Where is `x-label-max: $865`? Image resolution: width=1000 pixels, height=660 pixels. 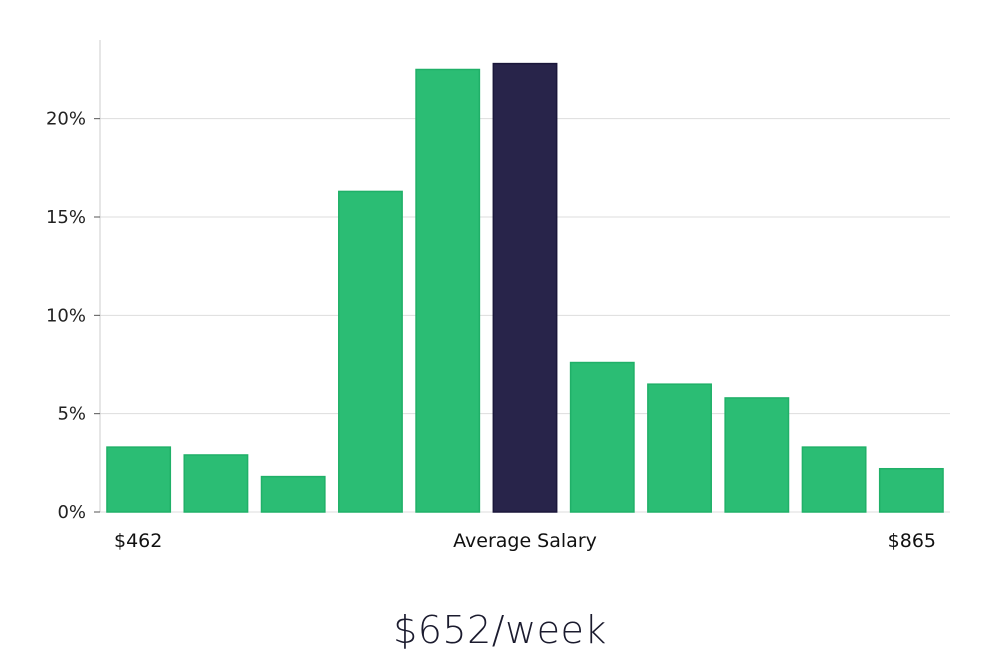 x-label-max: $865 is located at coordinates (912, 541).